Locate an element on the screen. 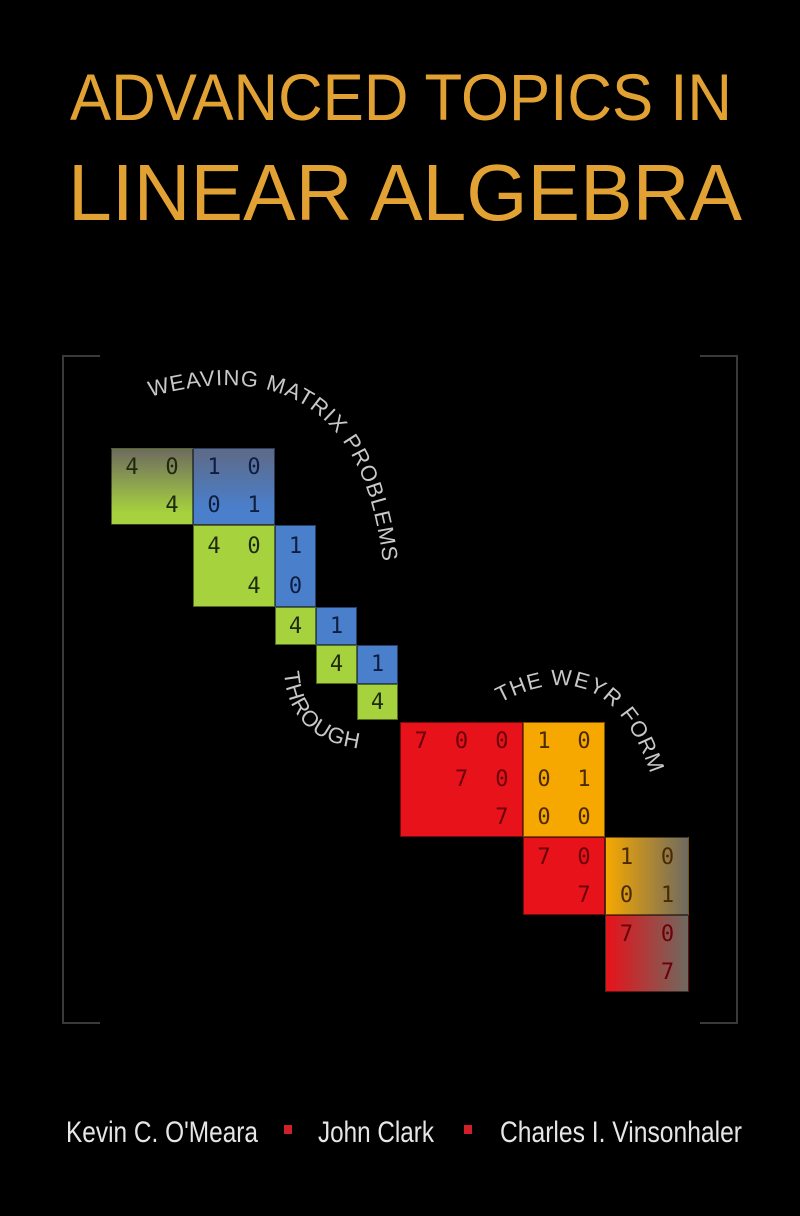 The image size is (800, 1216). title-line-1: ADVANCED TOPICS IN is located at coordinates (401, 97).